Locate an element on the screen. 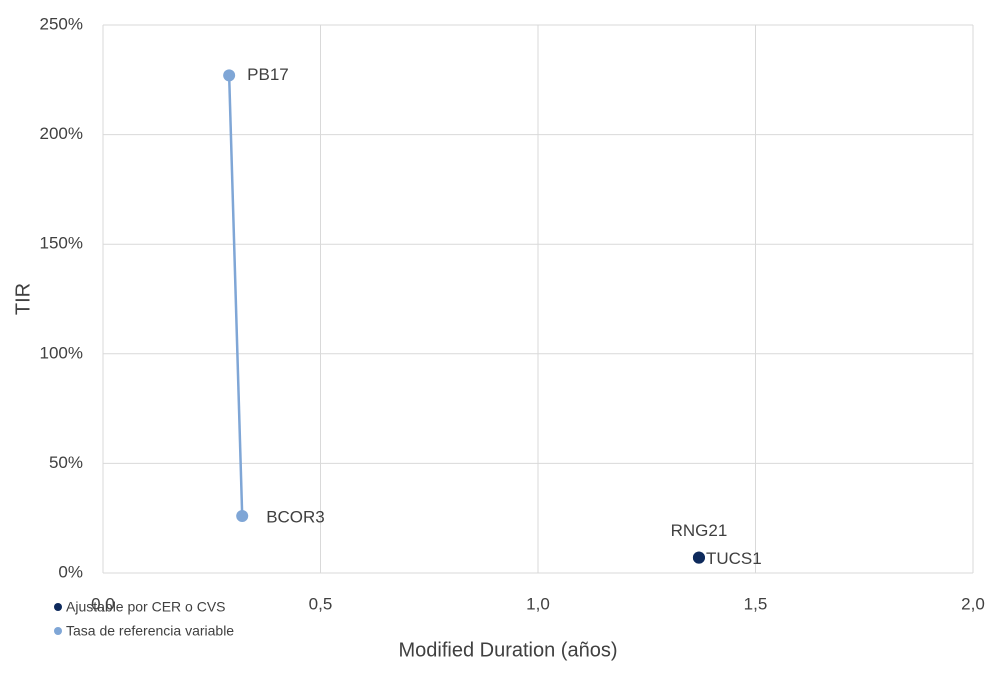  x-tick-label: 1,0 is located at coordinates (538, 603).